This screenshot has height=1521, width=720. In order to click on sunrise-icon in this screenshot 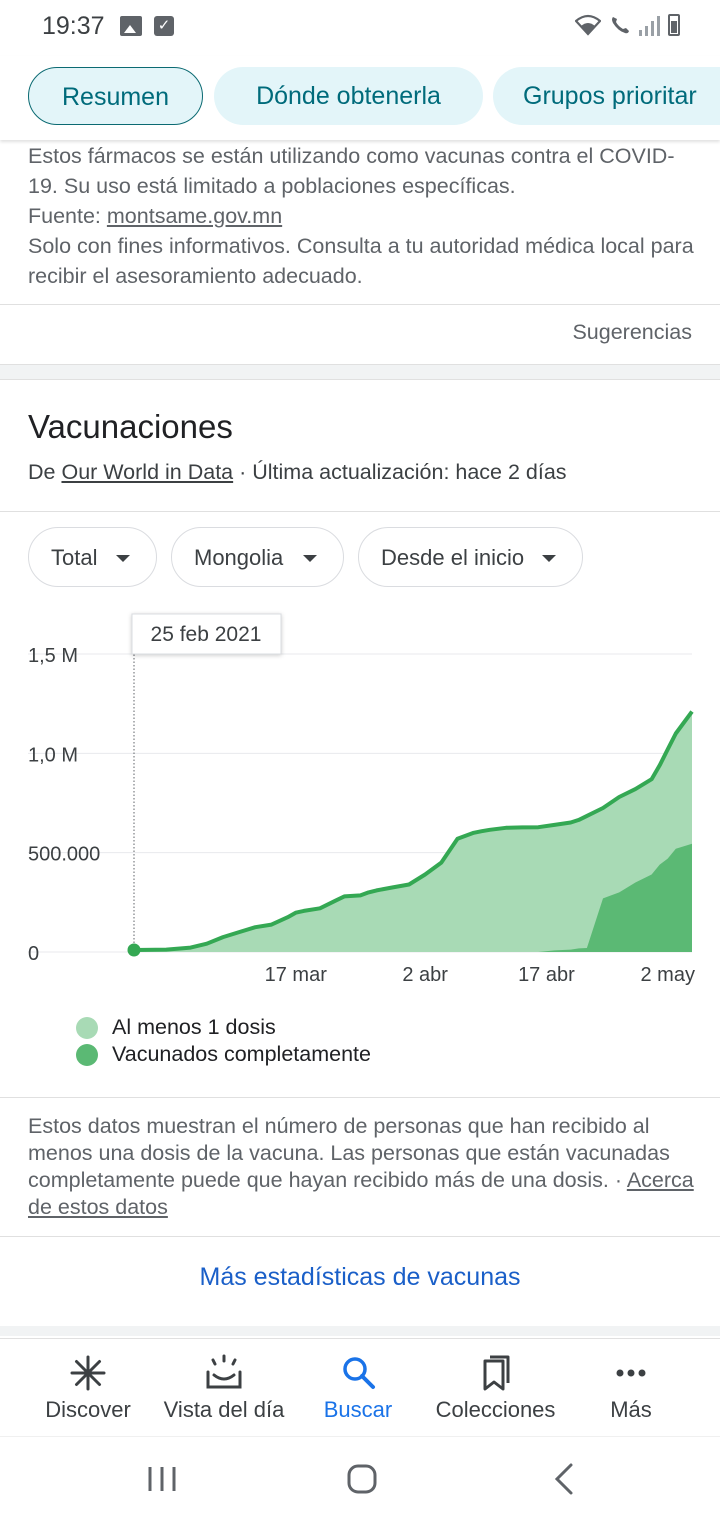, I will do `click(224, 1371)`.